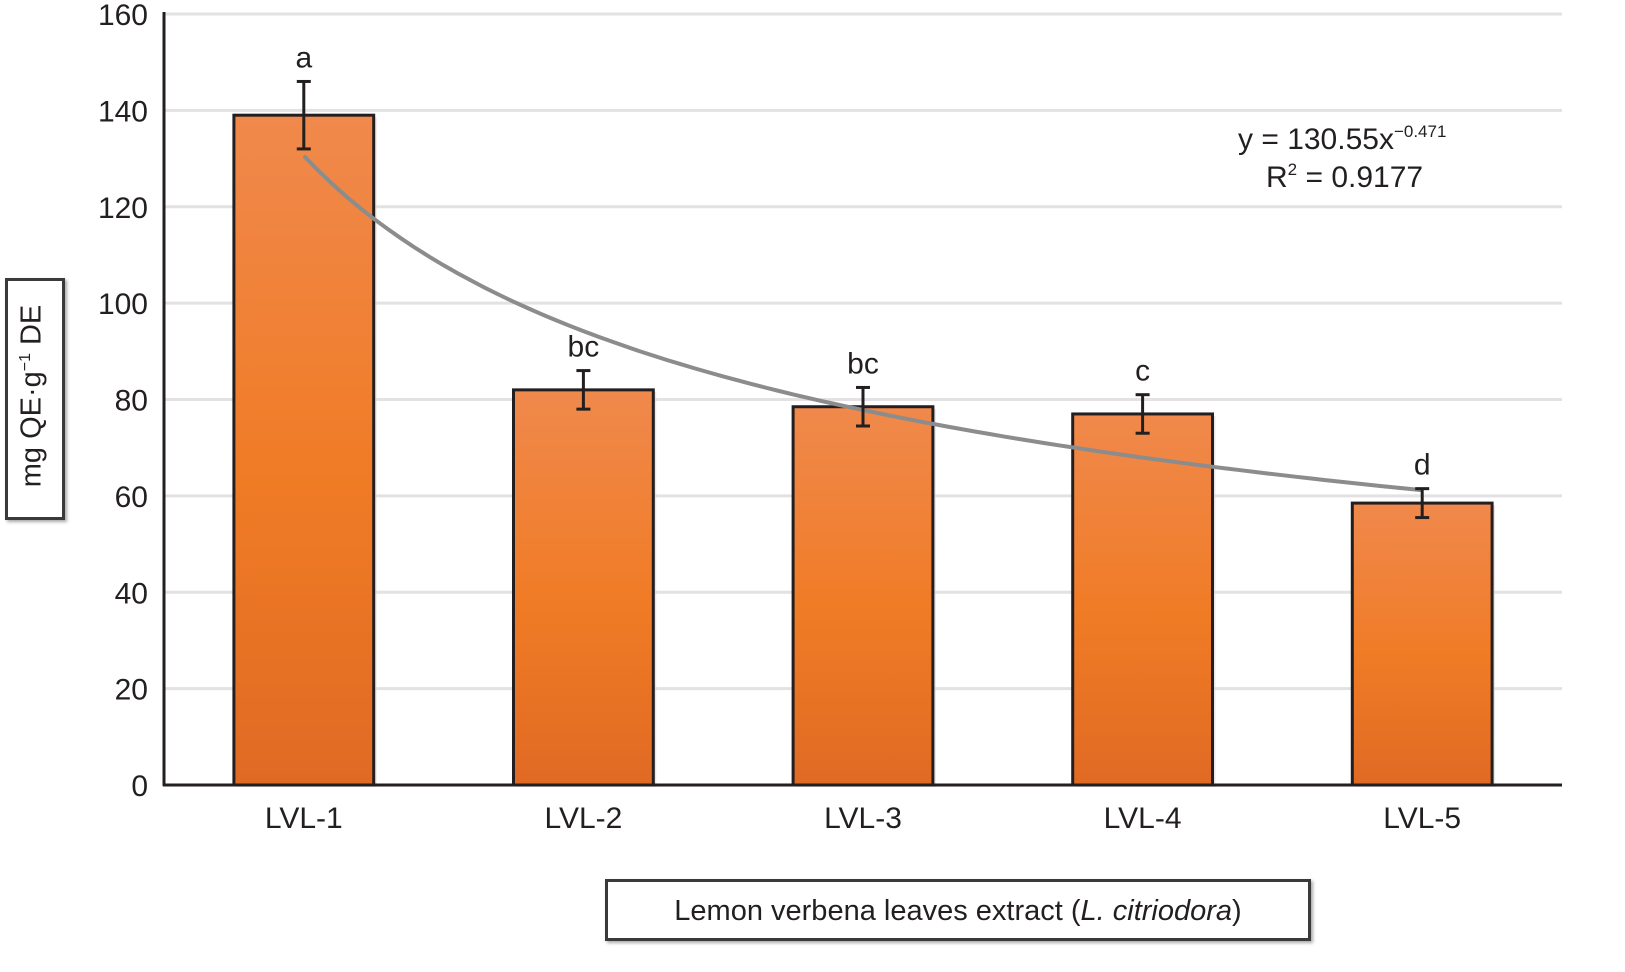 The width and height of the screenshot is (1625, 972). What do you see at coordinates (31, 396) in the screenshot?
I see `y-axis-label: mg QE·g−1 DE` at bounding box center [31, 396].